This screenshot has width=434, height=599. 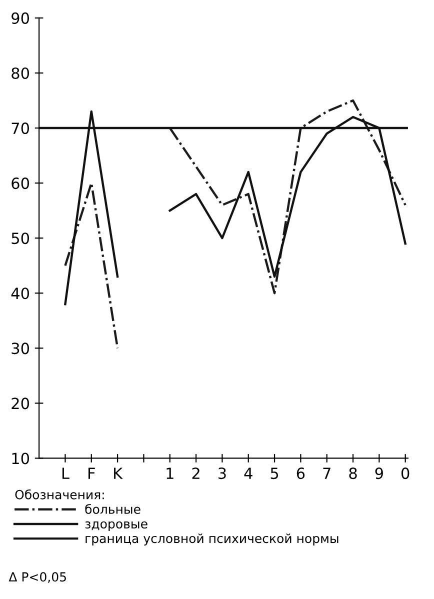 I want to click on x-tick-label: 2, so click(x=196, y=473).